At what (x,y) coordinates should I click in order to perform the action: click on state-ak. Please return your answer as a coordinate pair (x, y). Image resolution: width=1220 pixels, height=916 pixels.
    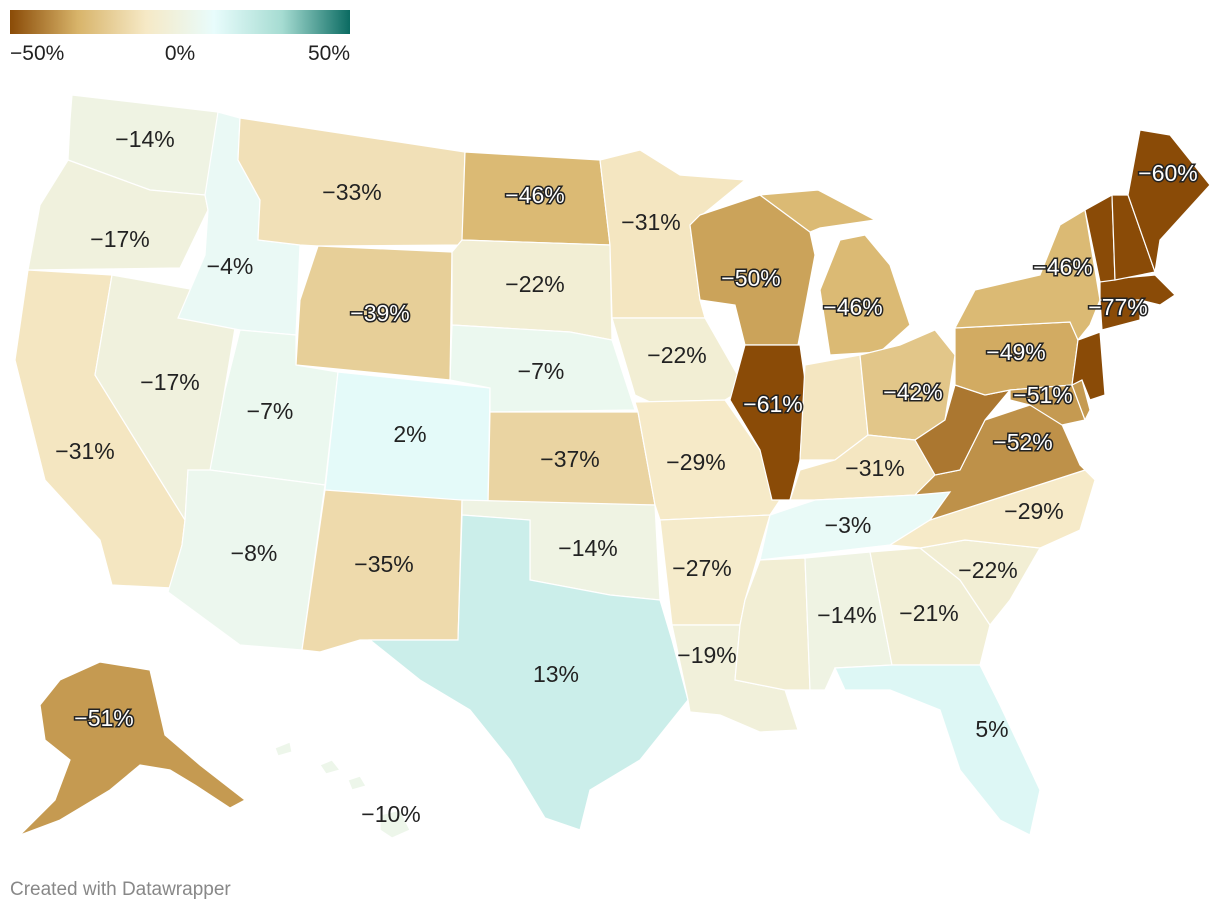
    Looking at the image, I should click on (133, 748).